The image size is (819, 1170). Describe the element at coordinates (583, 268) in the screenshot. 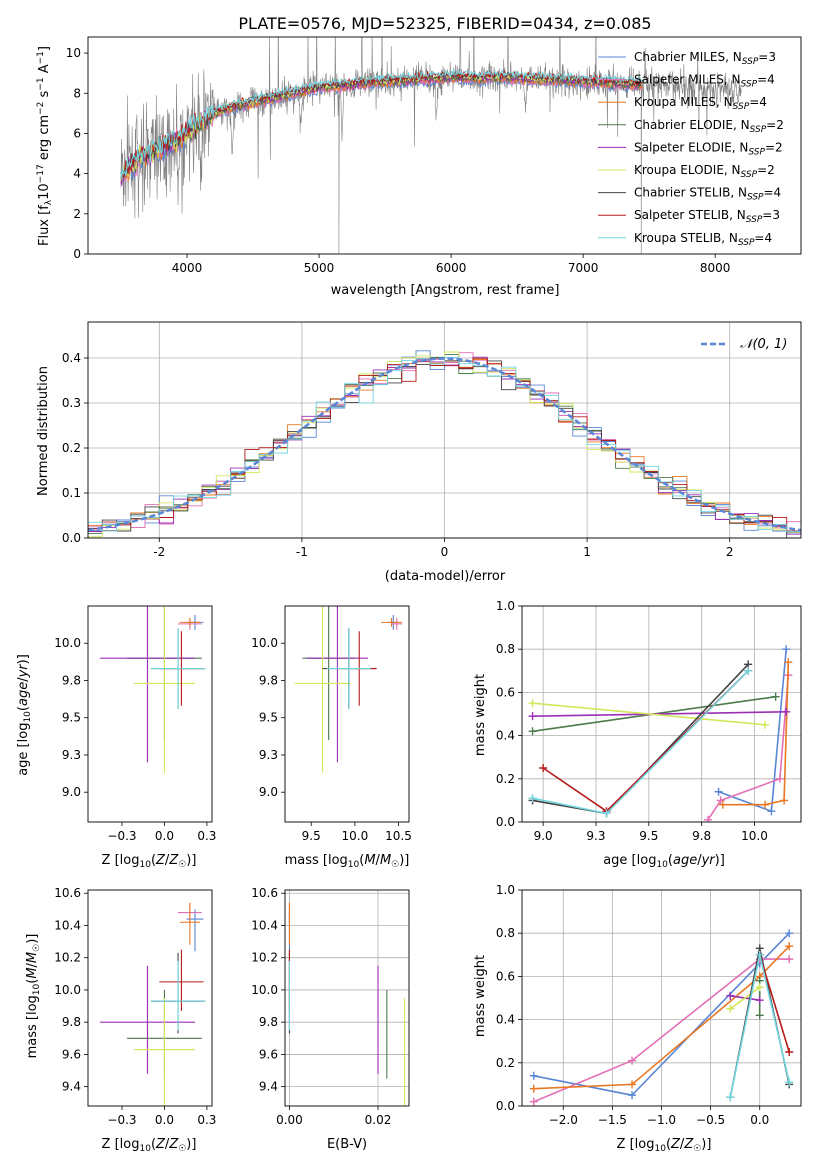

I see `x-tick-label: 7000` at that location.